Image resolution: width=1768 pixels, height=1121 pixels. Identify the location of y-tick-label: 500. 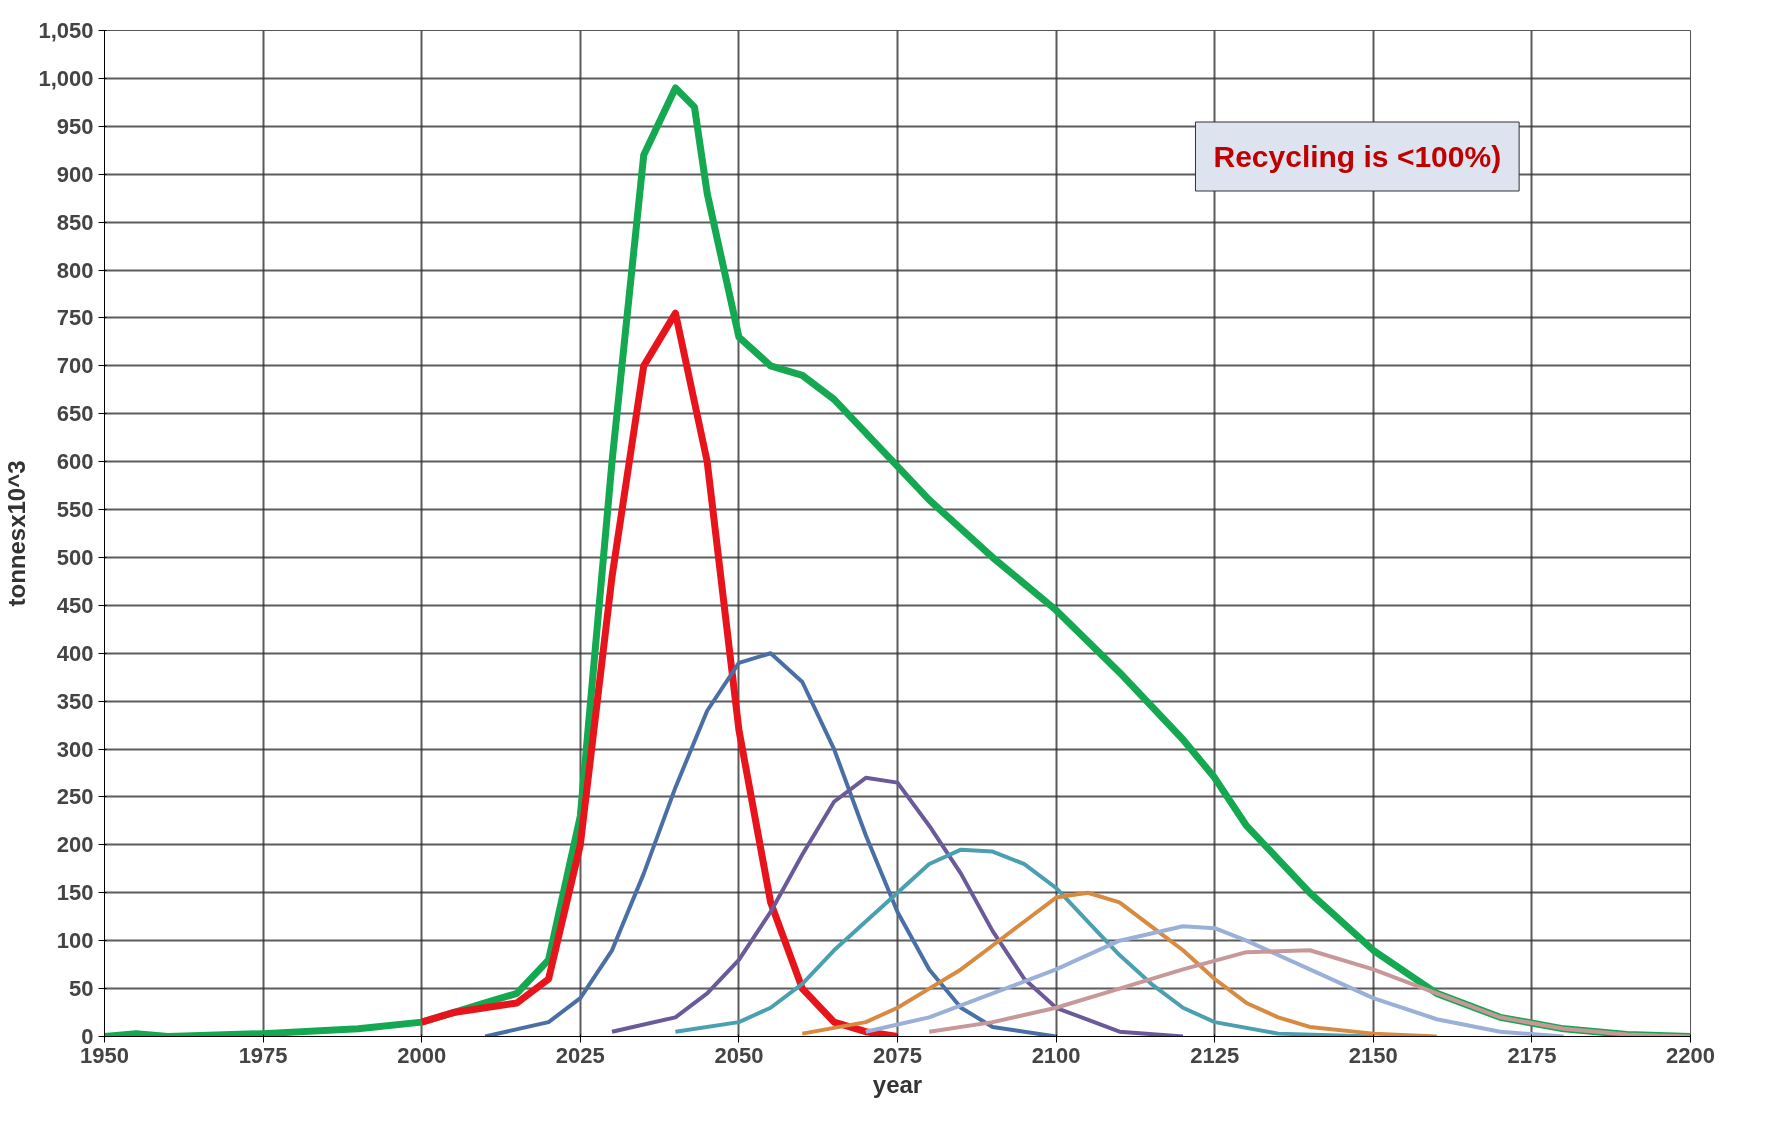
(75, 557).